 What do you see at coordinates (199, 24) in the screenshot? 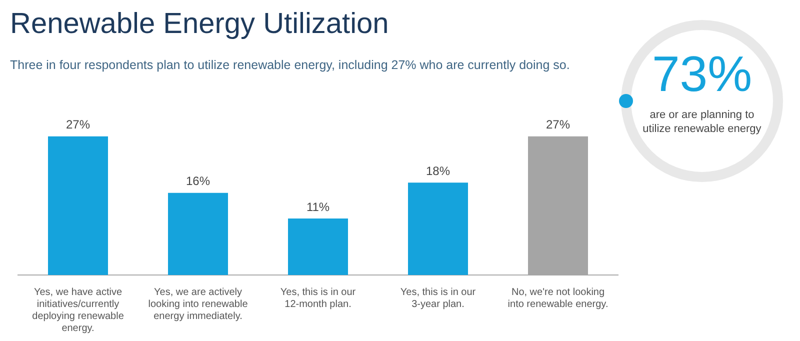
I see `chart-title: Renewable Energy Utilization` at bounding box center [199, 24].